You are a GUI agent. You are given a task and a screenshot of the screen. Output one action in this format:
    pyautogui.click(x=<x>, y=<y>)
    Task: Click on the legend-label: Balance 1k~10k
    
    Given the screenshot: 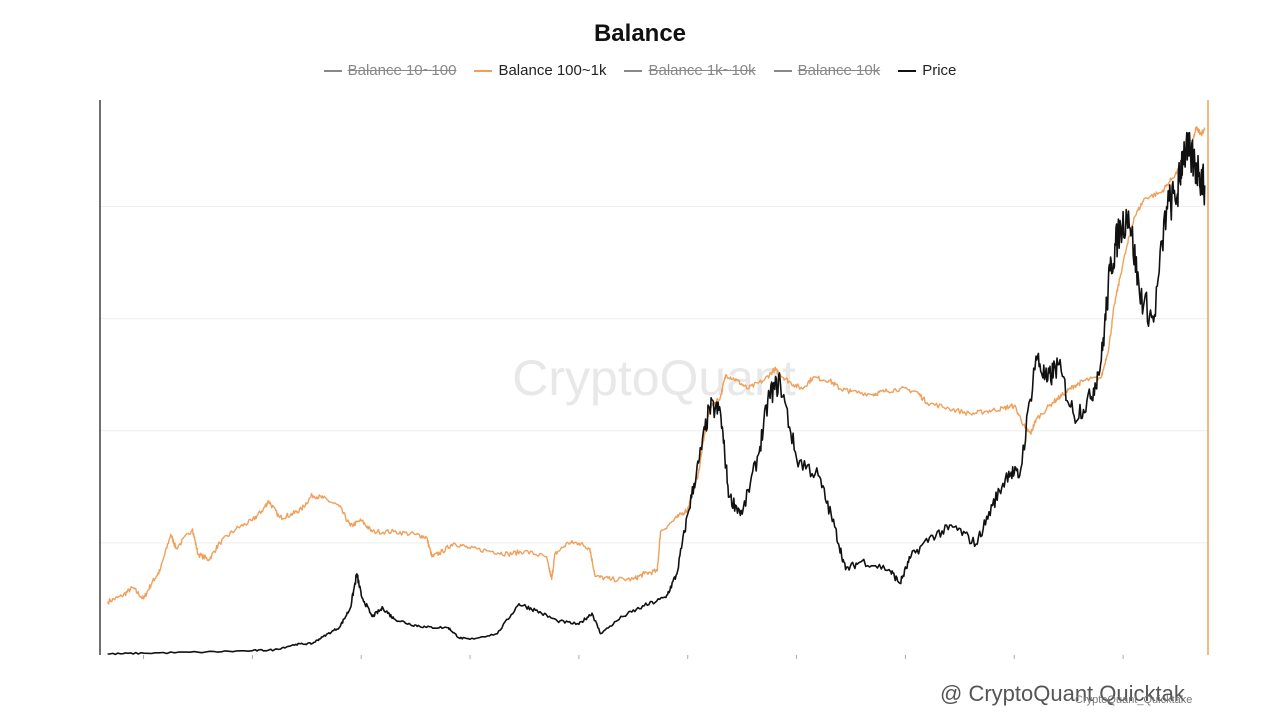 What is the action you would take?
    pyautogui.click(x=702, y=70)
    